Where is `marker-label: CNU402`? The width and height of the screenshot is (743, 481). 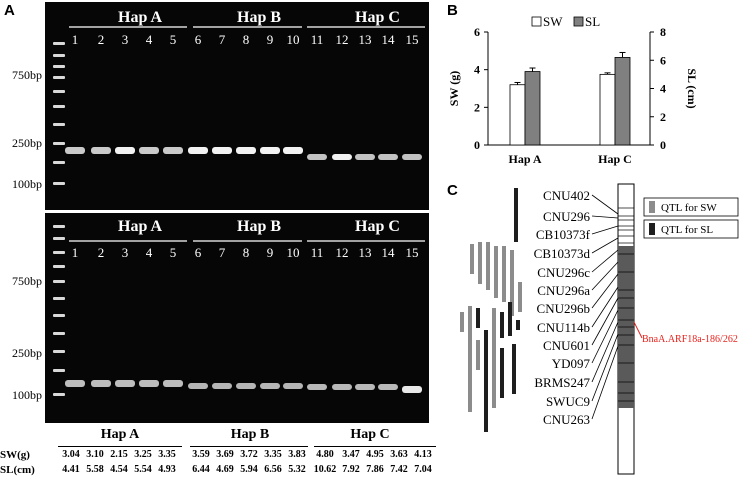
marker-label: CNU402 is located at coordinates (566, 195).